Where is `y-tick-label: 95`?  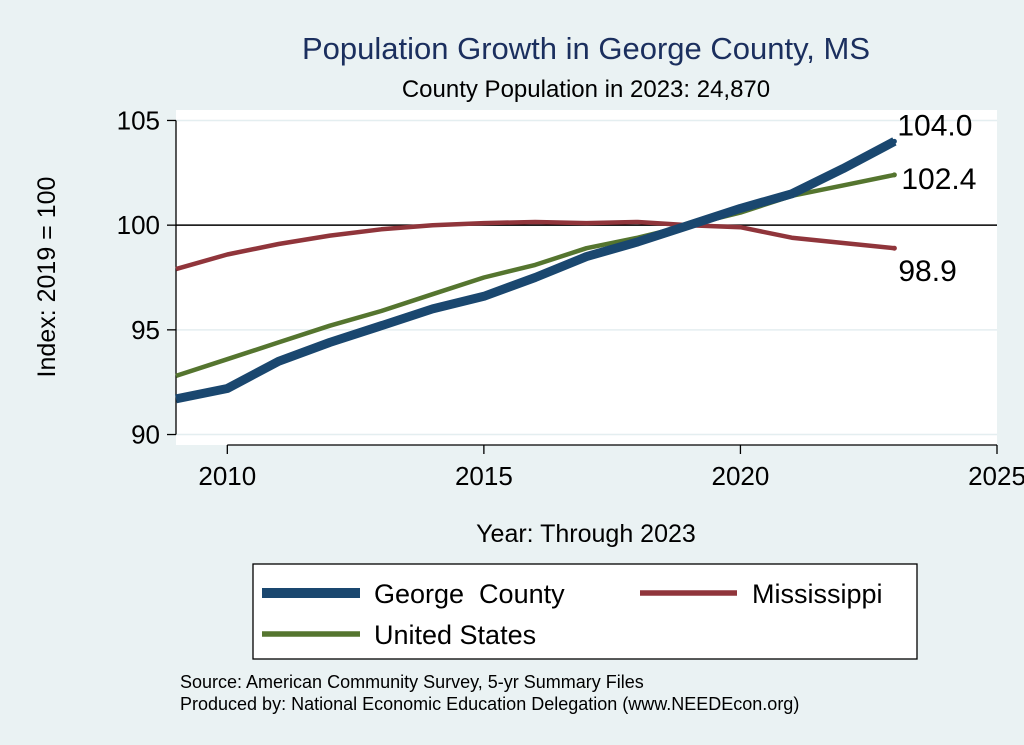
y-tick-label: 95 is located at coordinates (145, 330).